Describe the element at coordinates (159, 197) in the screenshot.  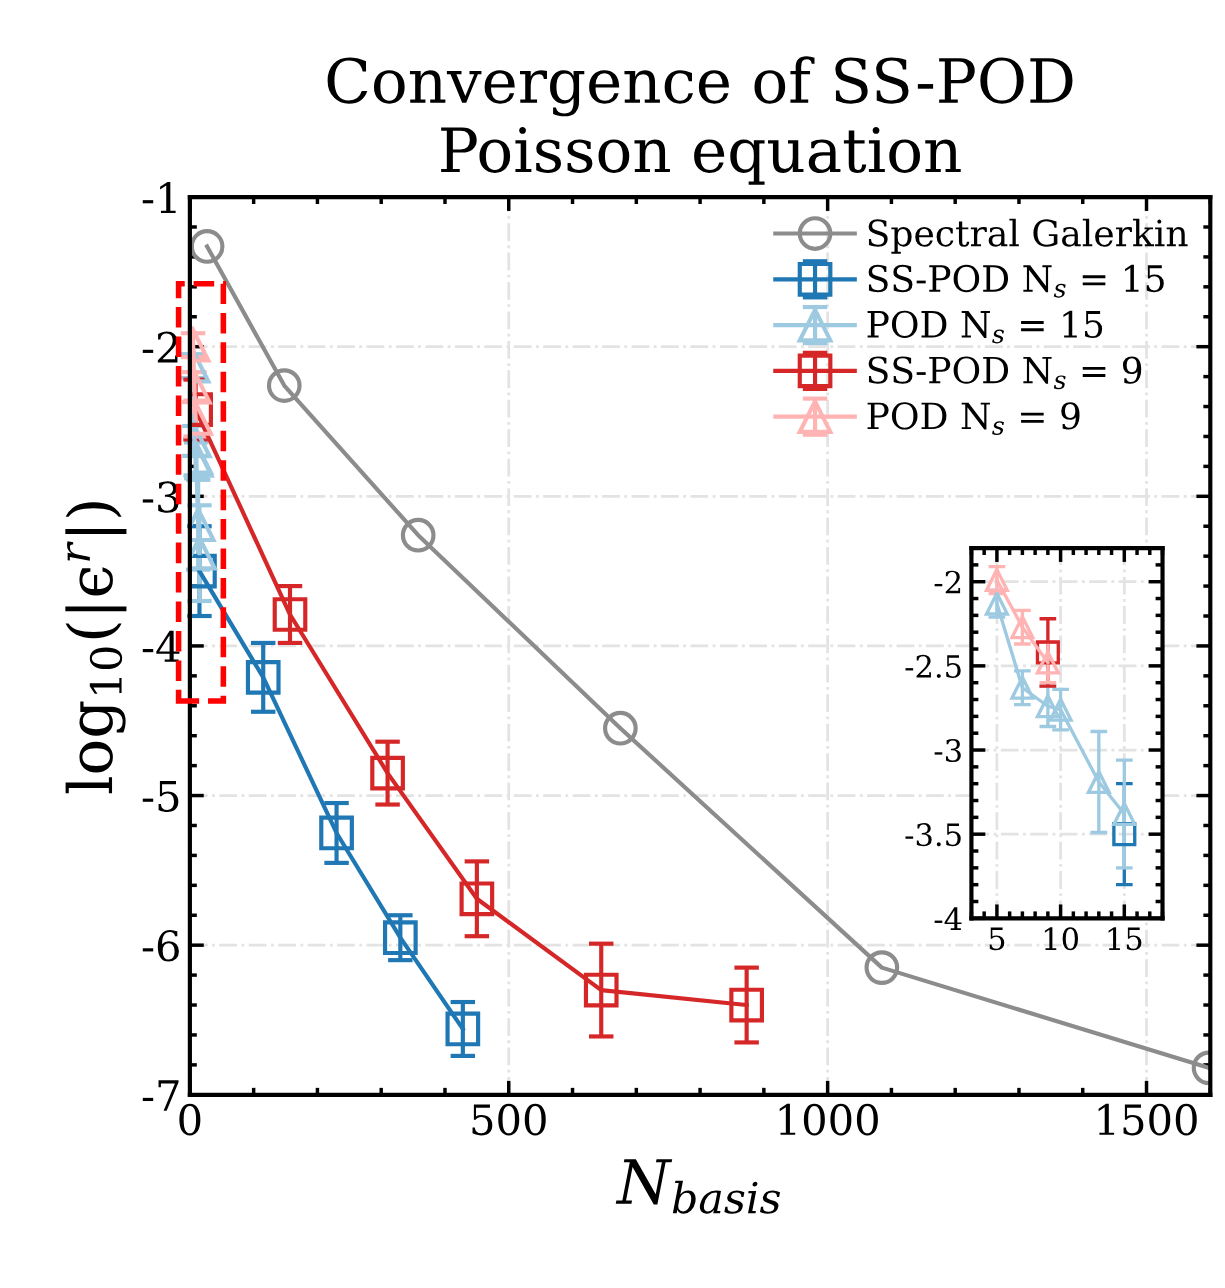
I see `y-tick-label: -1` at that location.